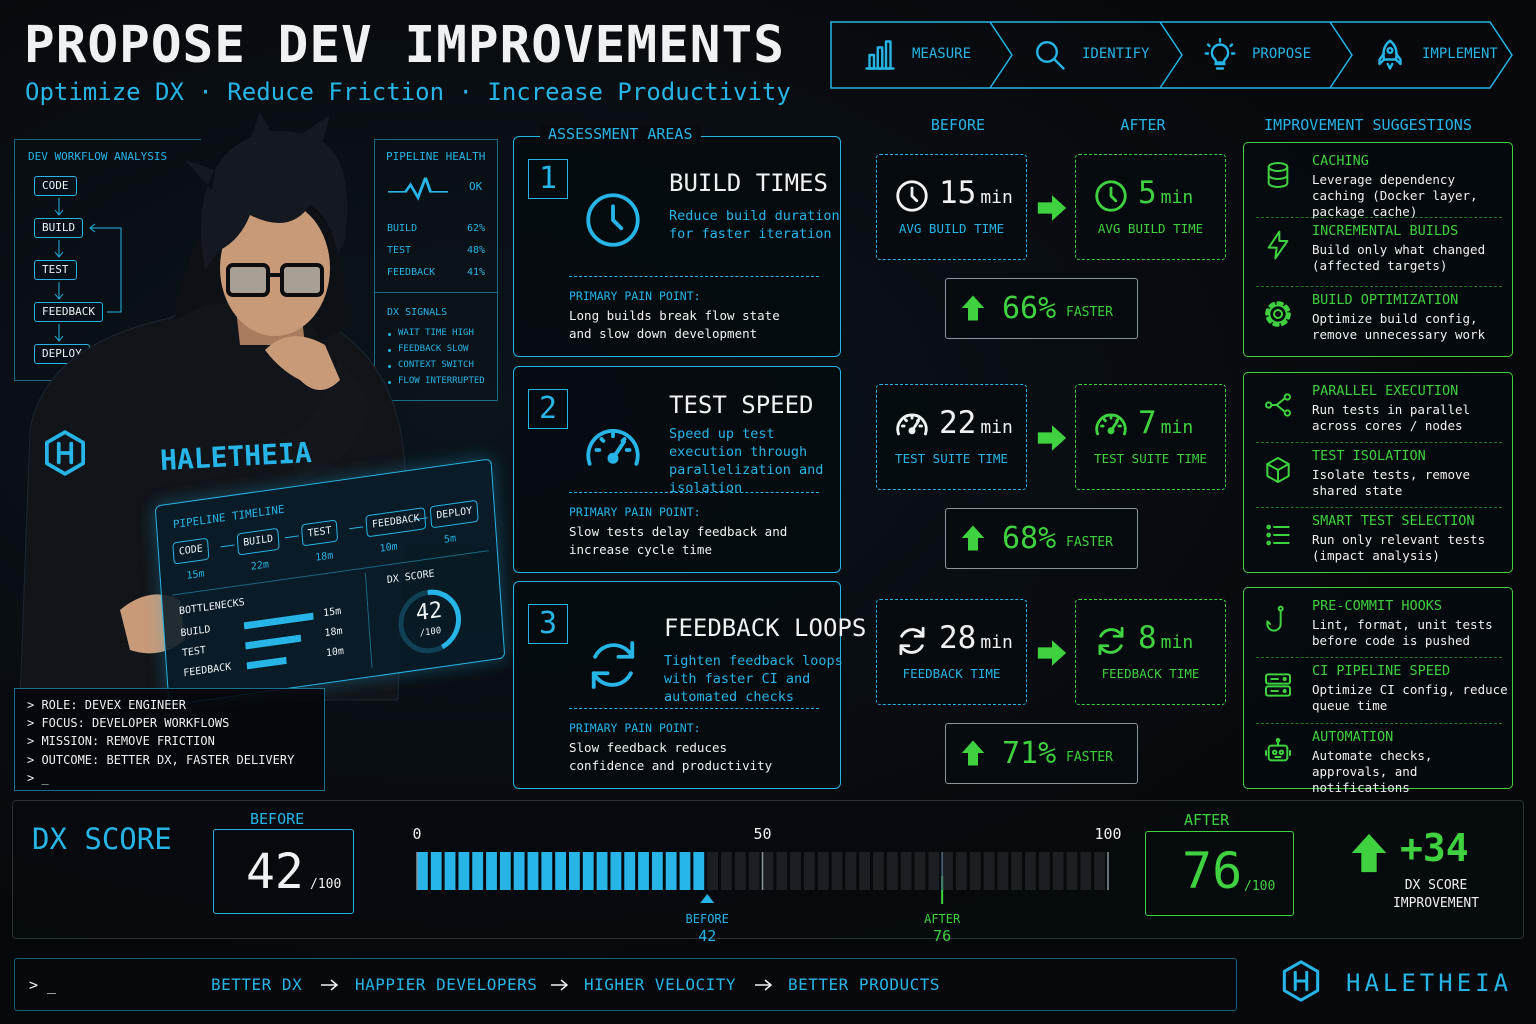  What do you see at coordinates (436, 365) in the screenshot?
I see `signal-item: CONTEXT SWITCH` at bounding box center [436, 365].